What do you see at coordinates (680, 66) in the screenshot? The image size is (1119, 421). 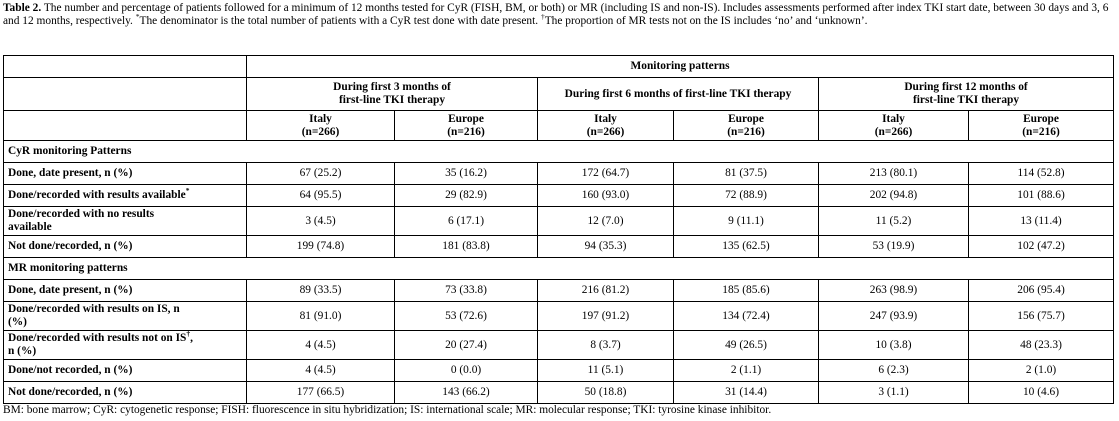 I see `monitoring-patterns-header: Monitoring patterns` at bounding box center [680, 66].